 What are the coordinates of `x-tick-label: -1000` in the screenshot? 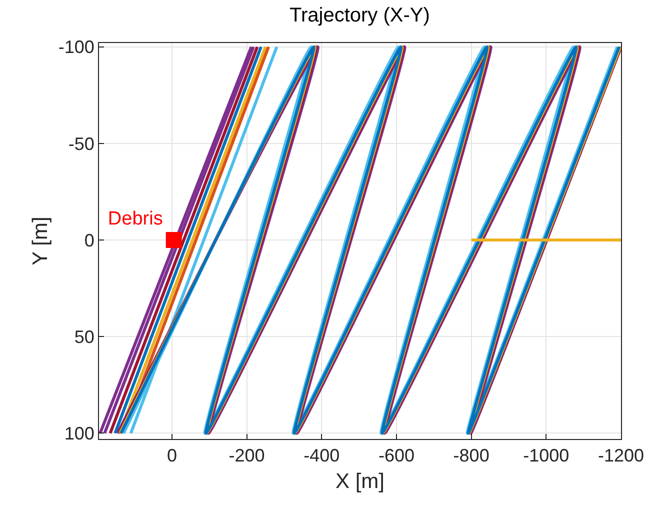 It's located at (546, 456).